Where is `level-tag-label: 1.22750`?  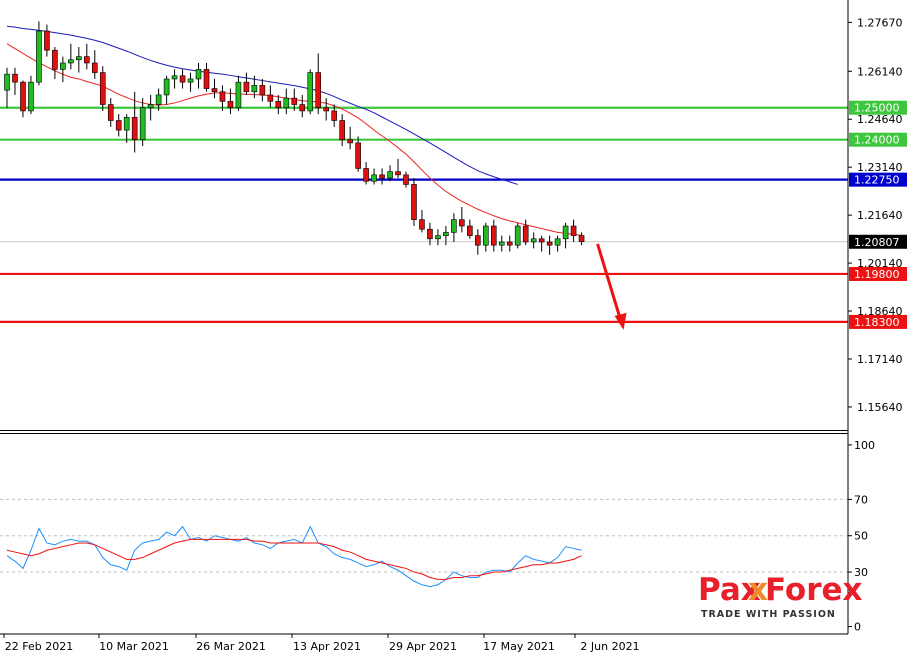
level-tag-label: 1.22750 is located at coordinates (877, 180).